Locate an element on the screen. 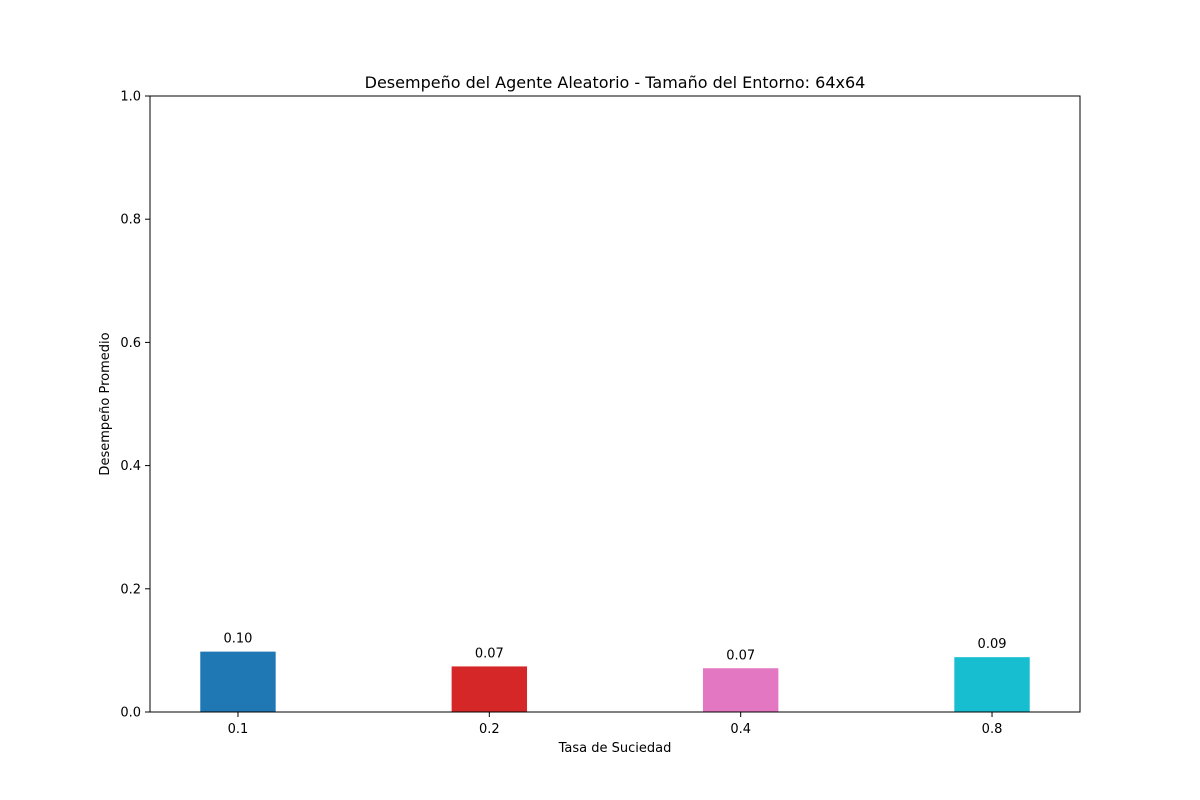 The image size is (1200, 800). x-tick-label: 0.4 is located at coordinates (740, 729).